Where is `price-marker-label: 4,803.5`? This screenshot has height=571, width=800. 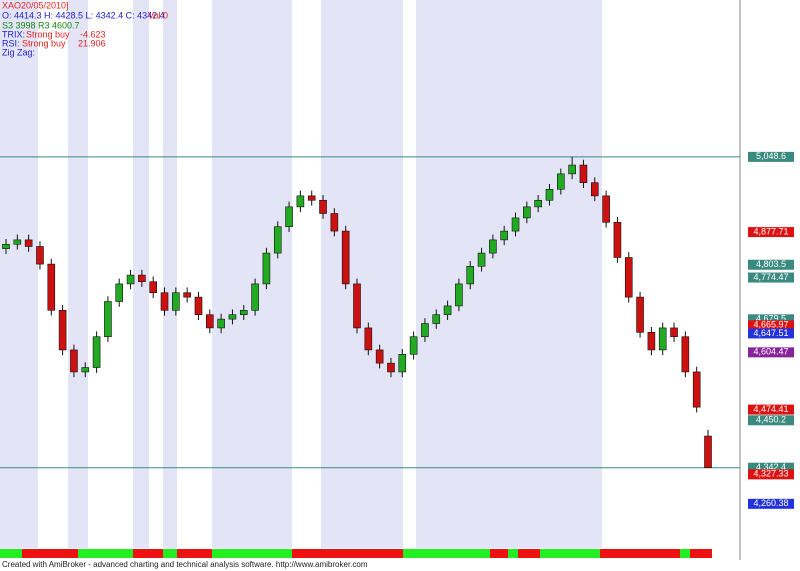 price-marker-label: 4,803.5 is located at coordinates (771, 264).